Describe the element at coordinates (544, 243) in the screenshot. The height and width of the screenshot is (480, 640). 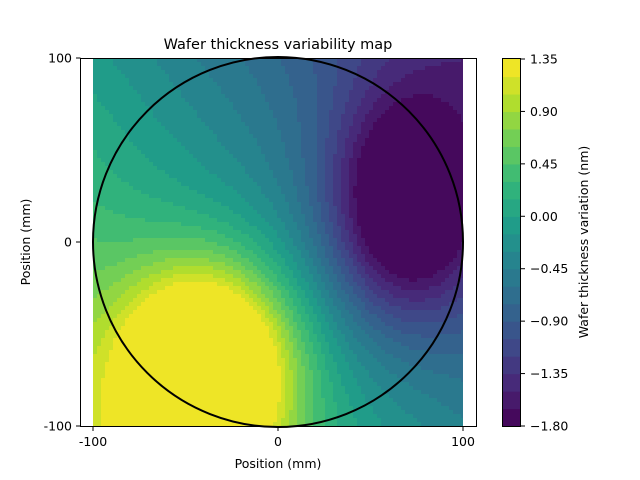
I see `colorbar-axis: −1.80 −1.35 −0.90 −0.45 0.00 0.45 0.90 1.35` at that location.